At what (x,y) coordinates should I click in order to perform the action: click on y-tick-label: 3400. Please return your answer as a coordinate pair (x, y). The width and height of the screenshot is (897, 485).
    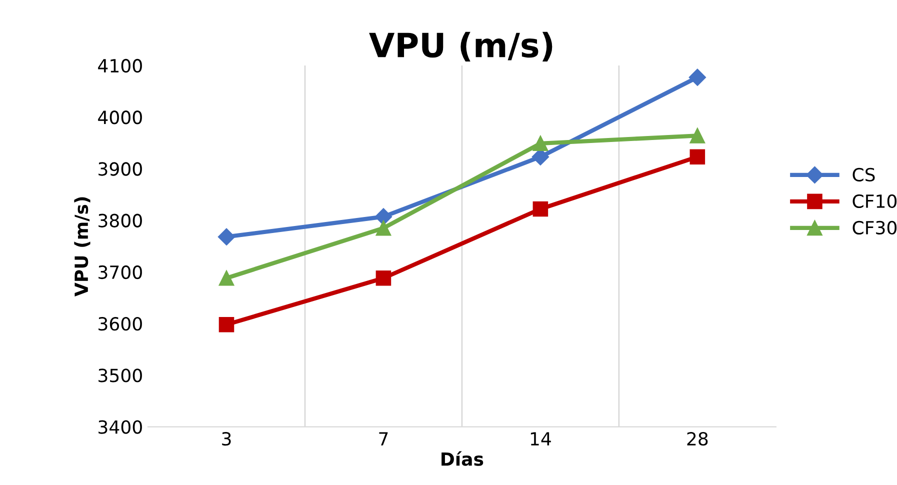
    Looking at the image, I should click on (120, 427).